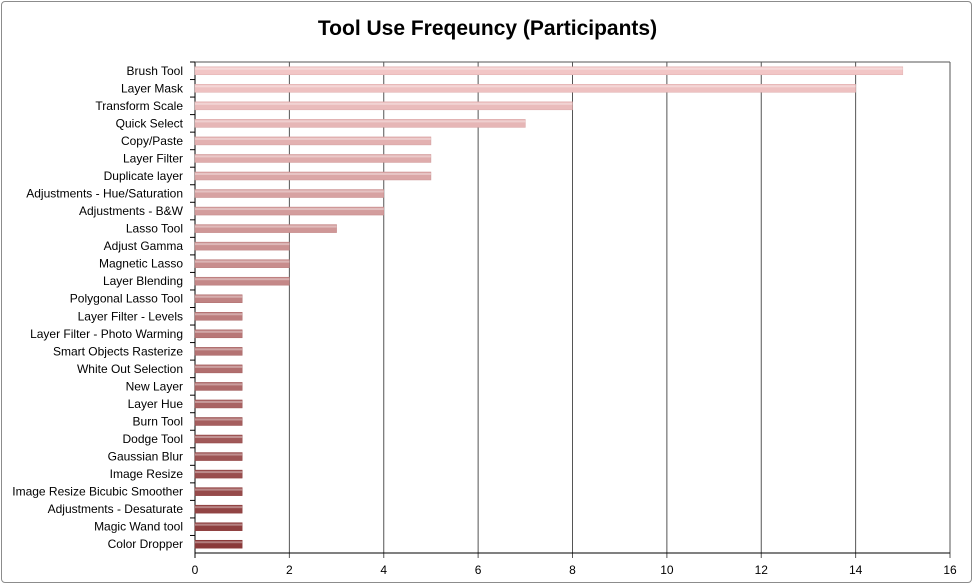  Describe the element at coordinates (478, 570) in the screenshot. I see `x-tick-label: 6` at that location.